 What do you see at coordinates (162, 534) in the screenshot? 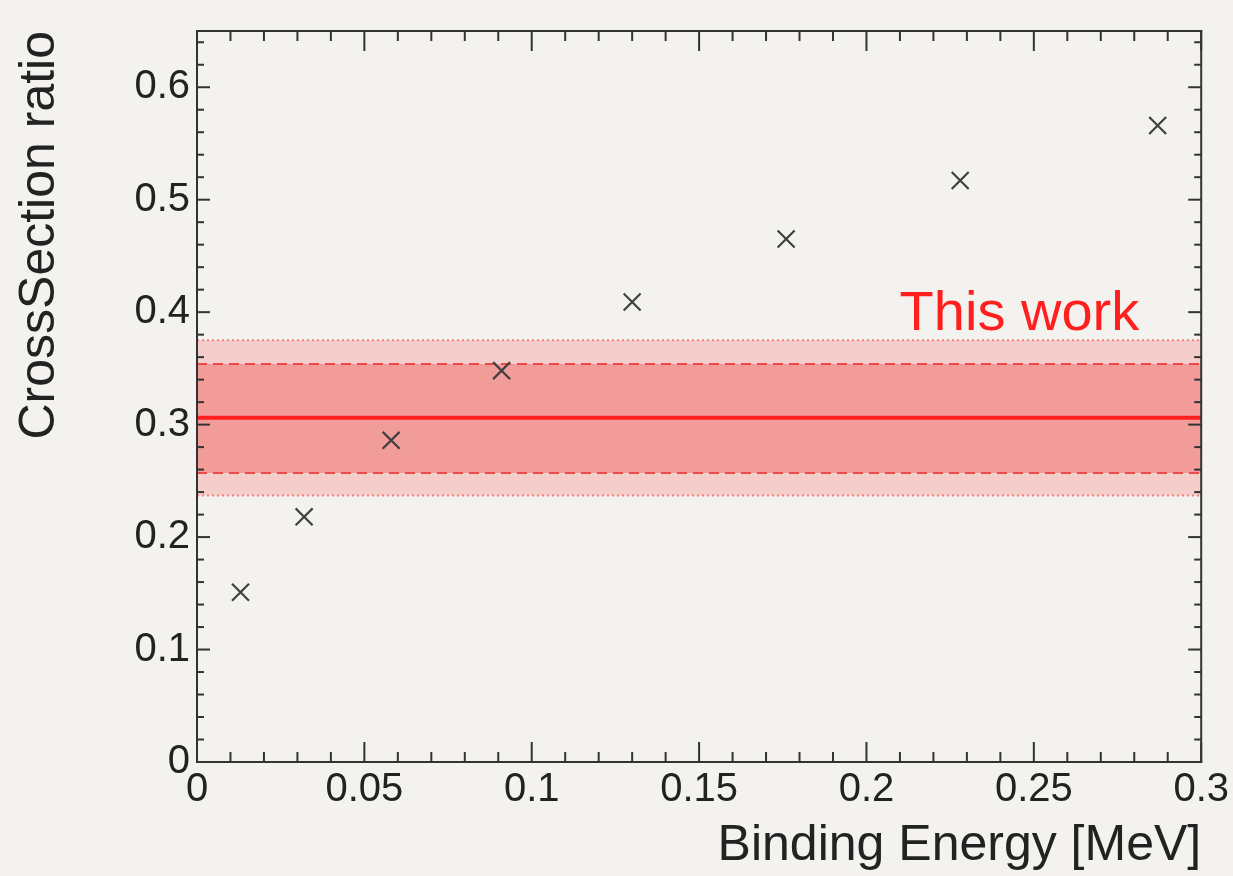
I see `y-tick-label: 0.2` at bounding box center [162, 534].